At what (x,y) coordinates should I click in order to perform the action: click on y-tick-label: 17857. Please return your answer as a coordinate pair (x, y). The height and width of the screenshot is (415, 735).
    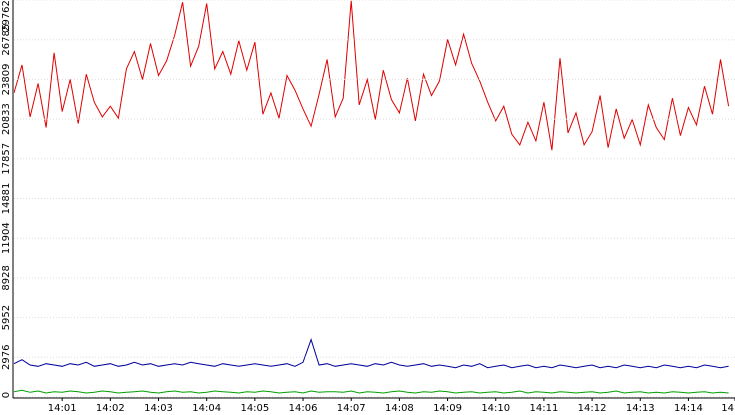
    Looking at the image, I should click on (6, 159).